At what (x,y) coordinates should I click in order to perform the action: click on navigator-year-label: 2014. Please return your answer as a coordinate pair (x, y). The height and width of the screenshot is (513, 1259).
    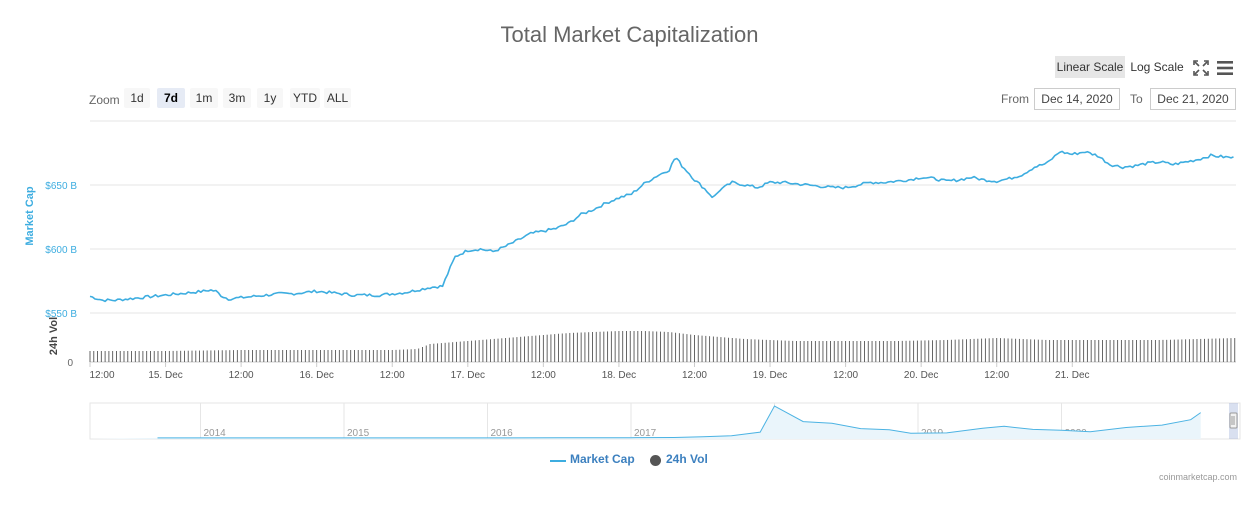
    Looking at the image, I should click on (215, 433).